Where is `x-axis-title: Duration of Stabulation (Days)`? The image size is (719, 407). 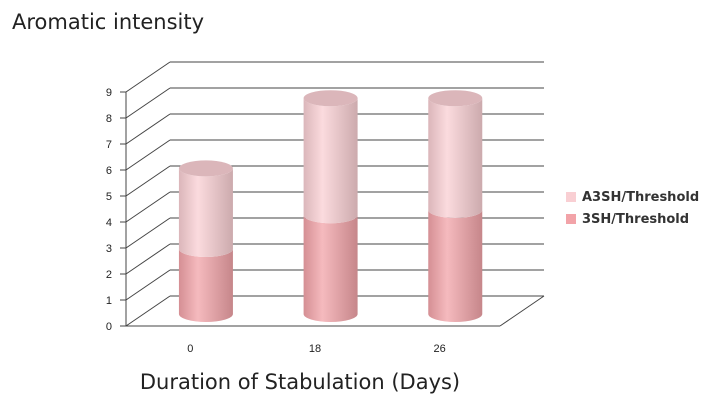
x-axis-title: Duration of Stabulation (Days) is located at coordinates (300, 382).